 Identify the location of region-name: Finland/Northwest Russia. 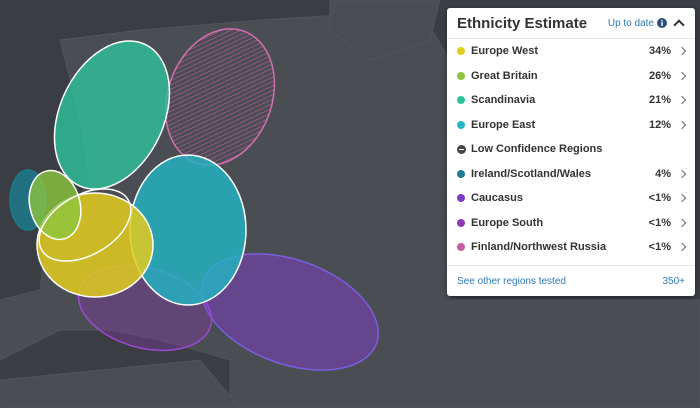
(539, 247).